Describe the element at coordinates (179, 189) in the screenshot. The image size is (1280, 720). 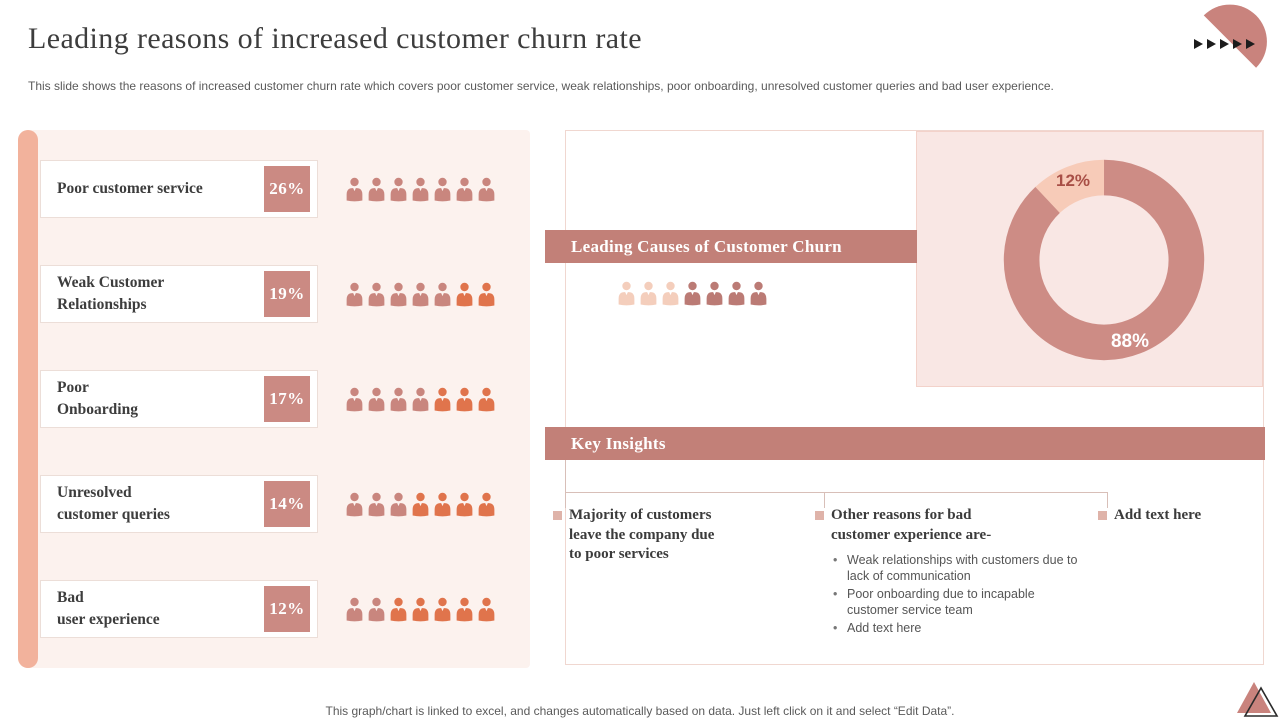
I see `reason-box: Poor customer service 26%` at that location.